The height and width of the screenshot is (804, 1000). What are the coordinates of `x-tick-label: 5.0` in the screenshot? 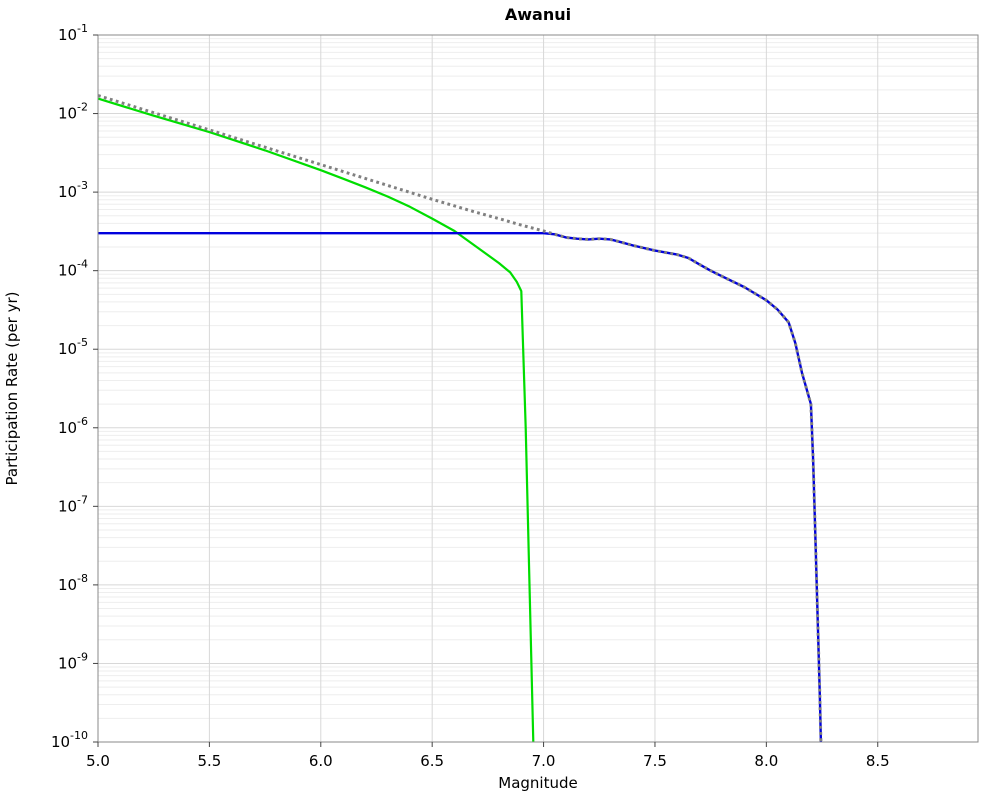 It's located at (98, 761).